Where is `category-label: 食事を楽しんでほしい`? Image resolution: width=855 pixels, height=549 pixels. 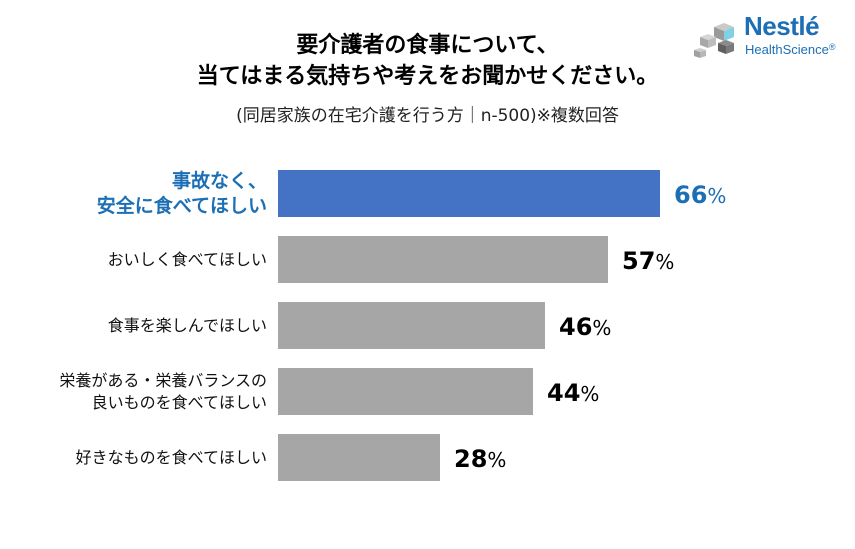 category-label: 食事を楽しんでほしい is located at coordinates (187, 325).